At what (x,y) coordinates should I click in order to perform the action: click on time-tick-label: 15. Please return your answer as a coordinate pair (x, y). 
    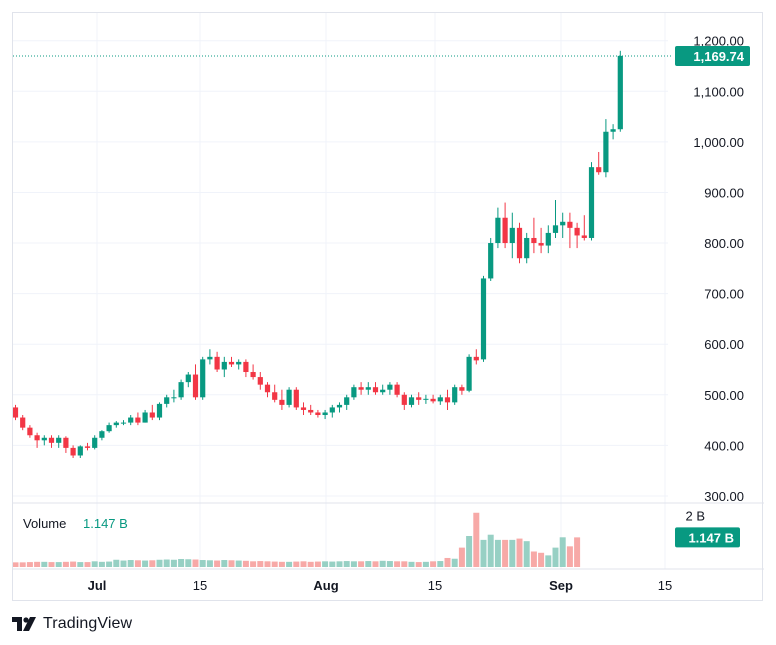
    Looking at the image, I should click on (665, 585).